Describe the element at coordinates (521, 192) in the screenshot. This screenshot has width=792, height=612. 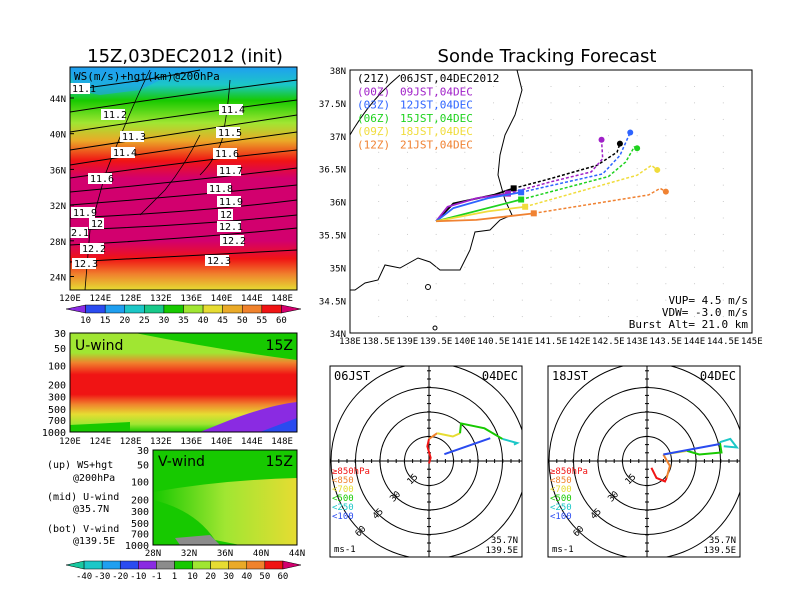
I see `burst-marker` at that location.